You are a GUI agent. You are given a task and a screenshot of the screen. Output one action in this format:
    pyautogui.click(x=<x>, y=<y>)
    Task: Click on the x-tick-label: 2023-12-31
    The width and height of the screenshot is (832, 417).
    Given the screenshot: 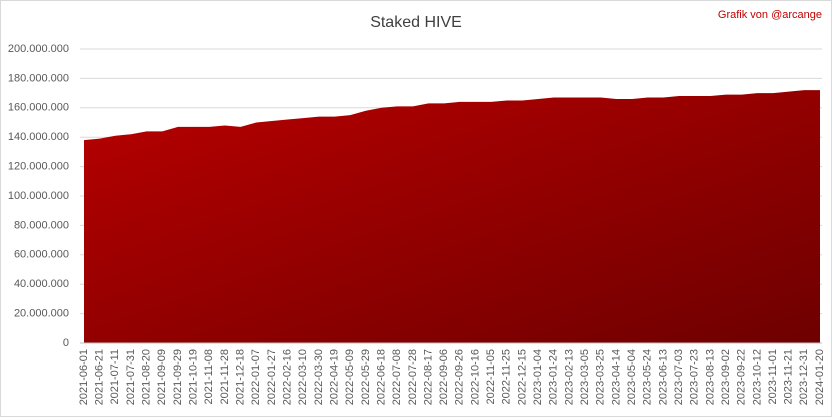 What is the action you would take?
    pyautogui.click(x=804, y=377)
    